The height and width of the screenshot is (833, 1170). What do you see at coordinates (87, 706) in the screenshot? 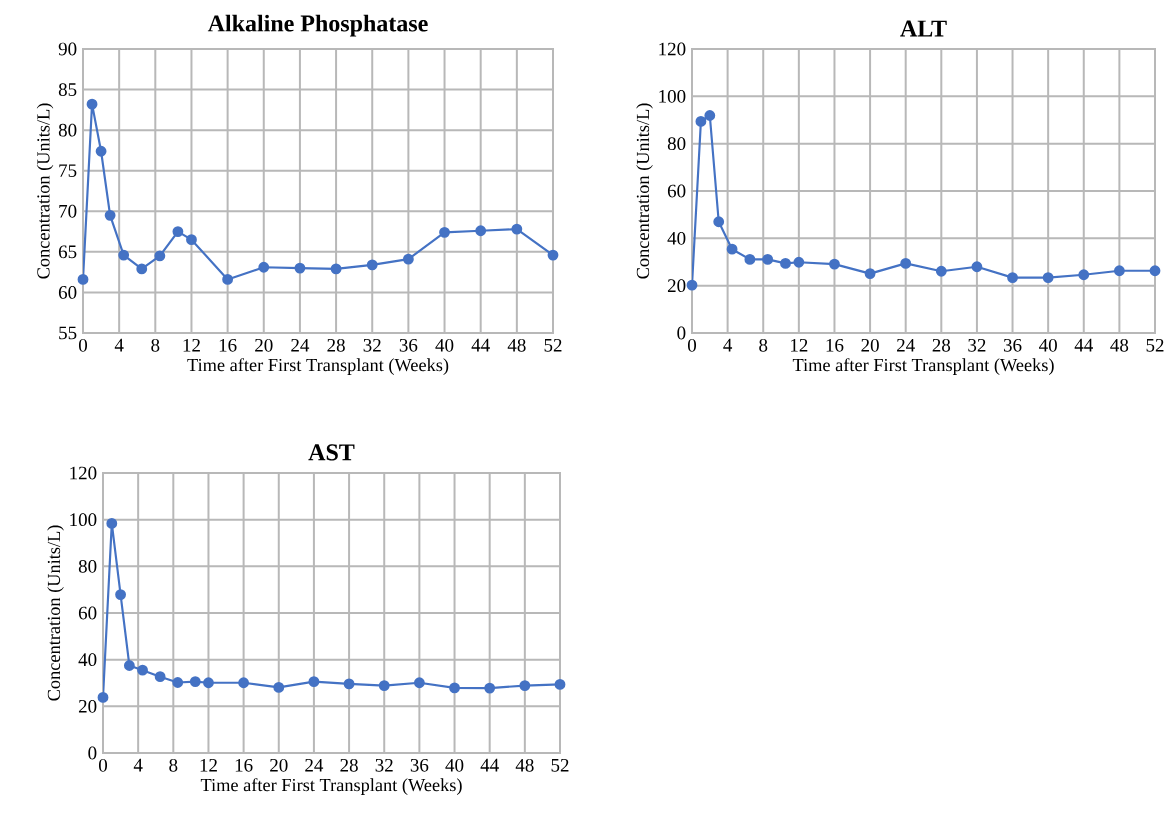
I see `y-tick-label: 20` at bounding box center [87, 706].